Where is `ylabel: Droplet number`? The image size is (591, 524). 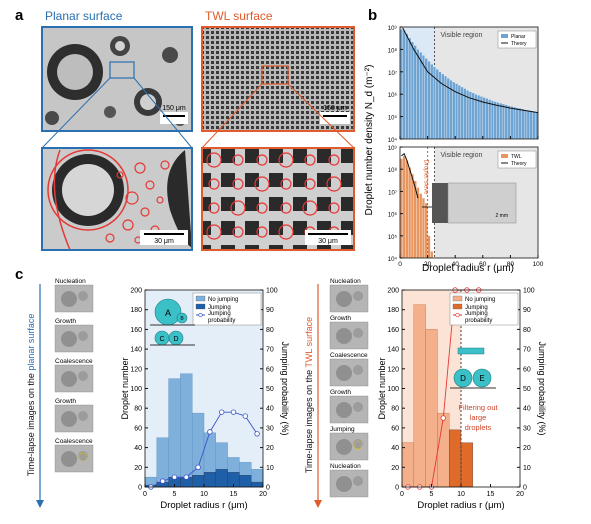
ylabel: Droplet number is located at coordinates (382, 388).